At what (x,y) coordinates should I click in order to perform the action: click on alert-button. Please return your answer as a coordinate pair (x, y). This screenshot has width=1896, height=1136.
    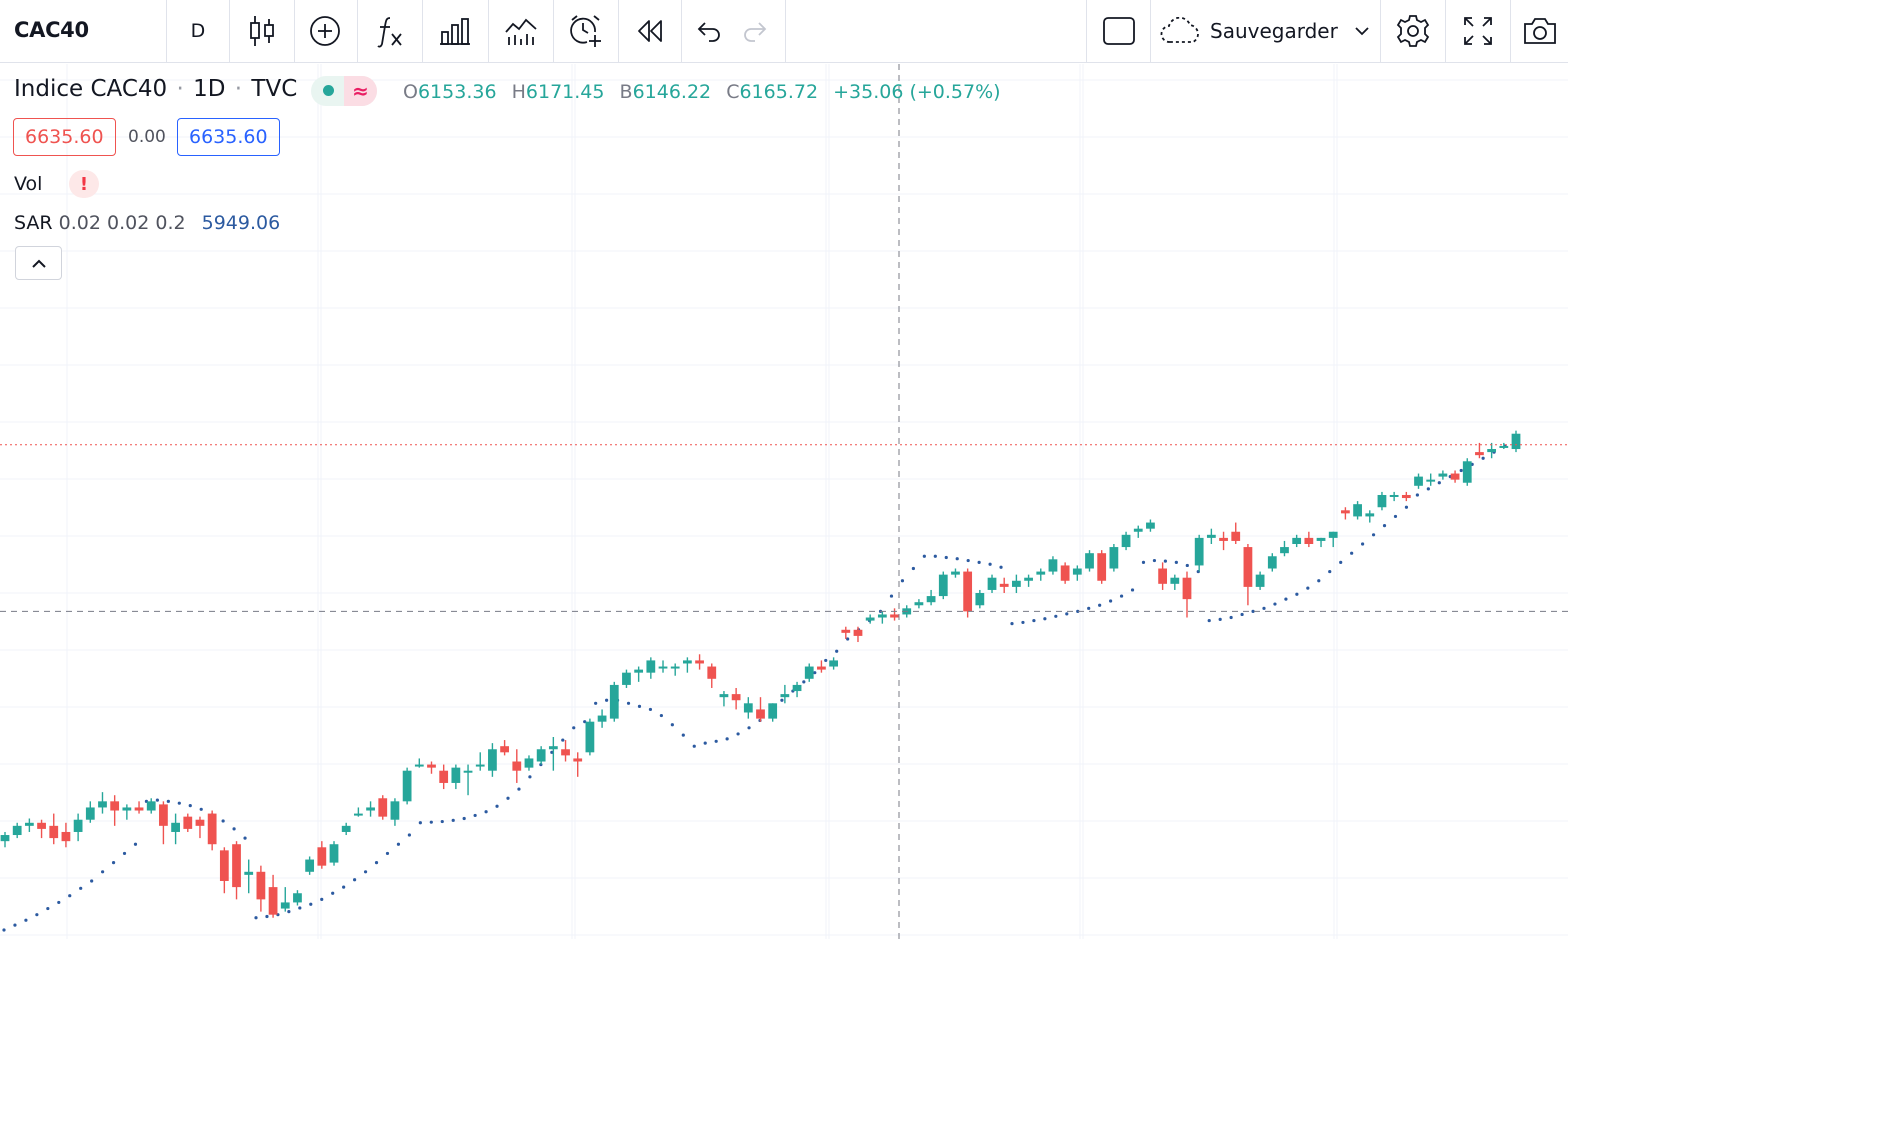
    Looking at the image, I should click on (586, 31).